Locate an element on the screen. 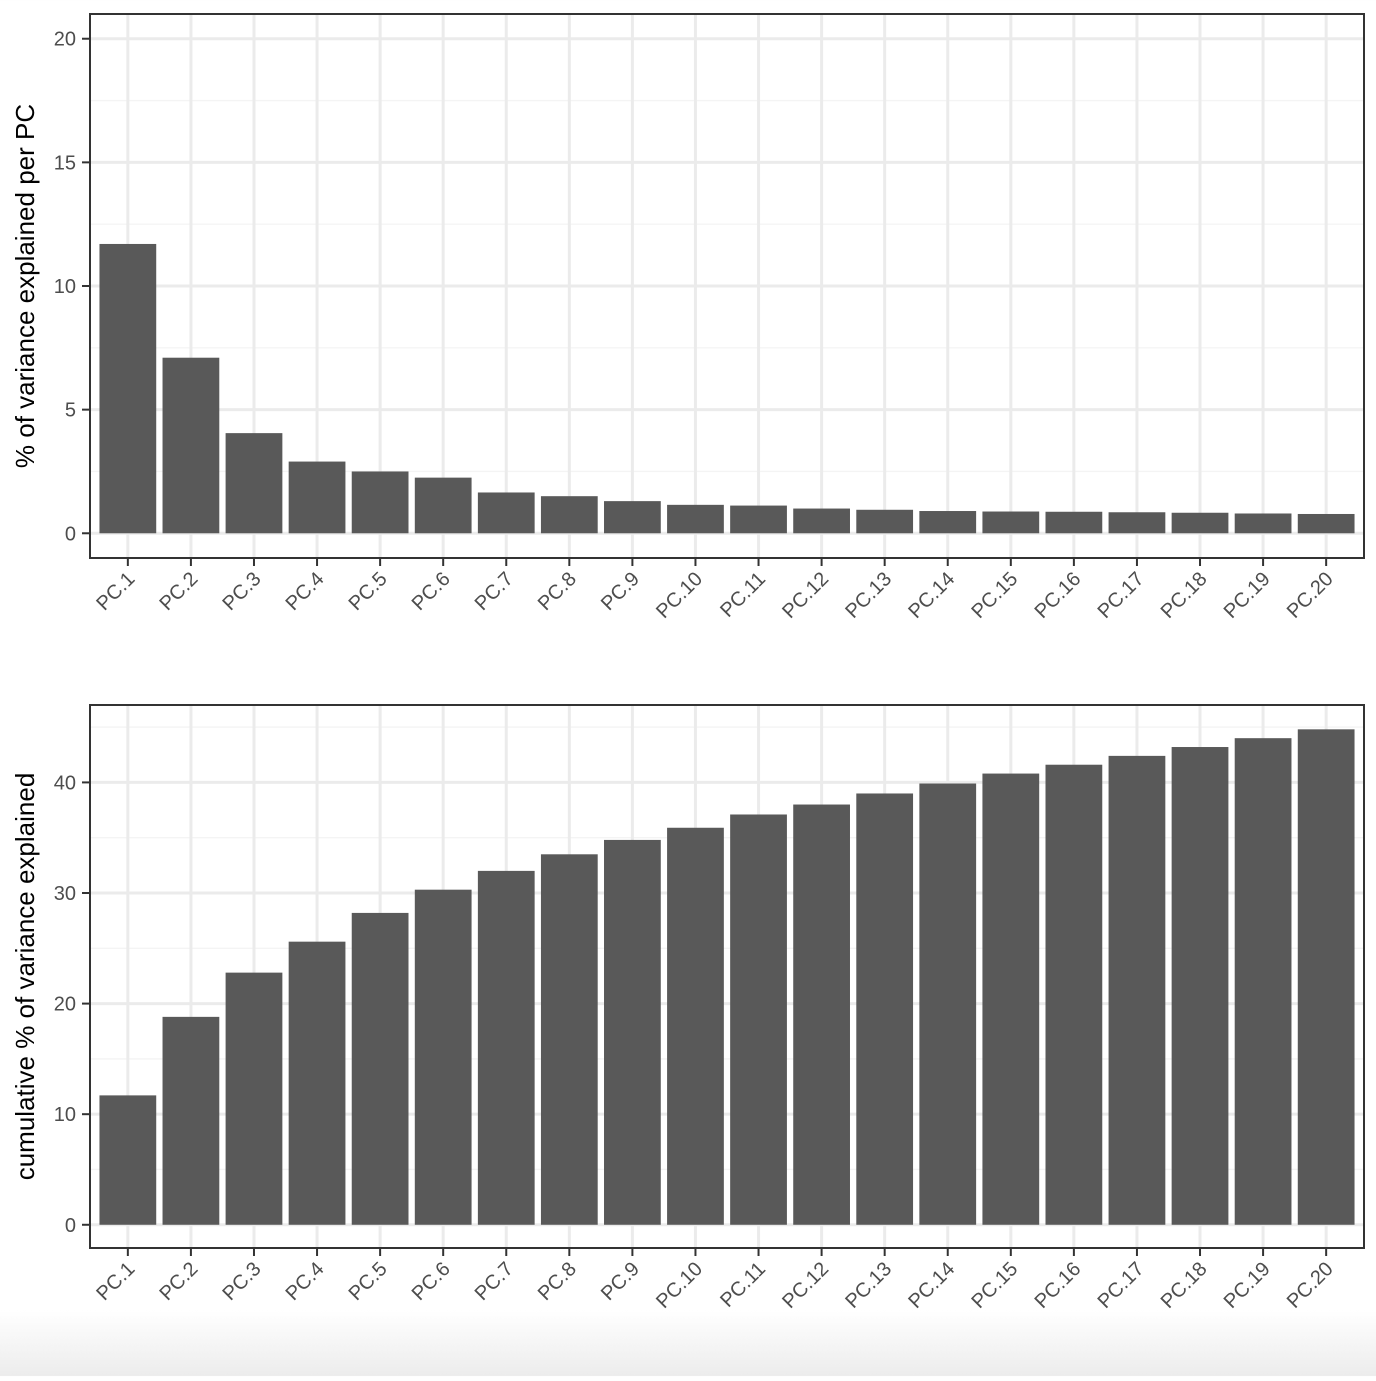 The height and width of the screenshot is (1381, 1376). y-axis-title: % of variance explained per PC is located at coordinates (25, 286).